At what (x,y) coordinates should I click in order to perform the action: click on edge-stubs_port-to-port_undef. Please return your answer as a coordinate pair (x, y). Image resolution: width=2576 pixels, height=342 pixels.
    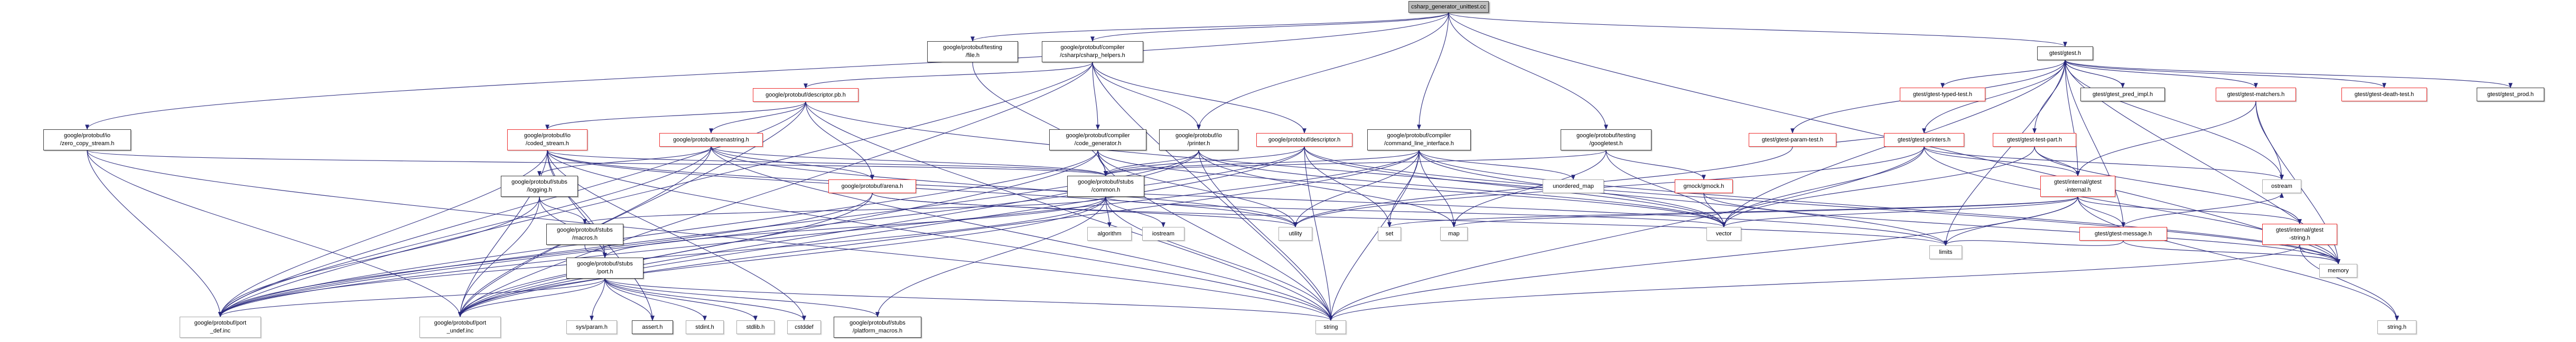
    Looking at the image, I should click on (531, 297).